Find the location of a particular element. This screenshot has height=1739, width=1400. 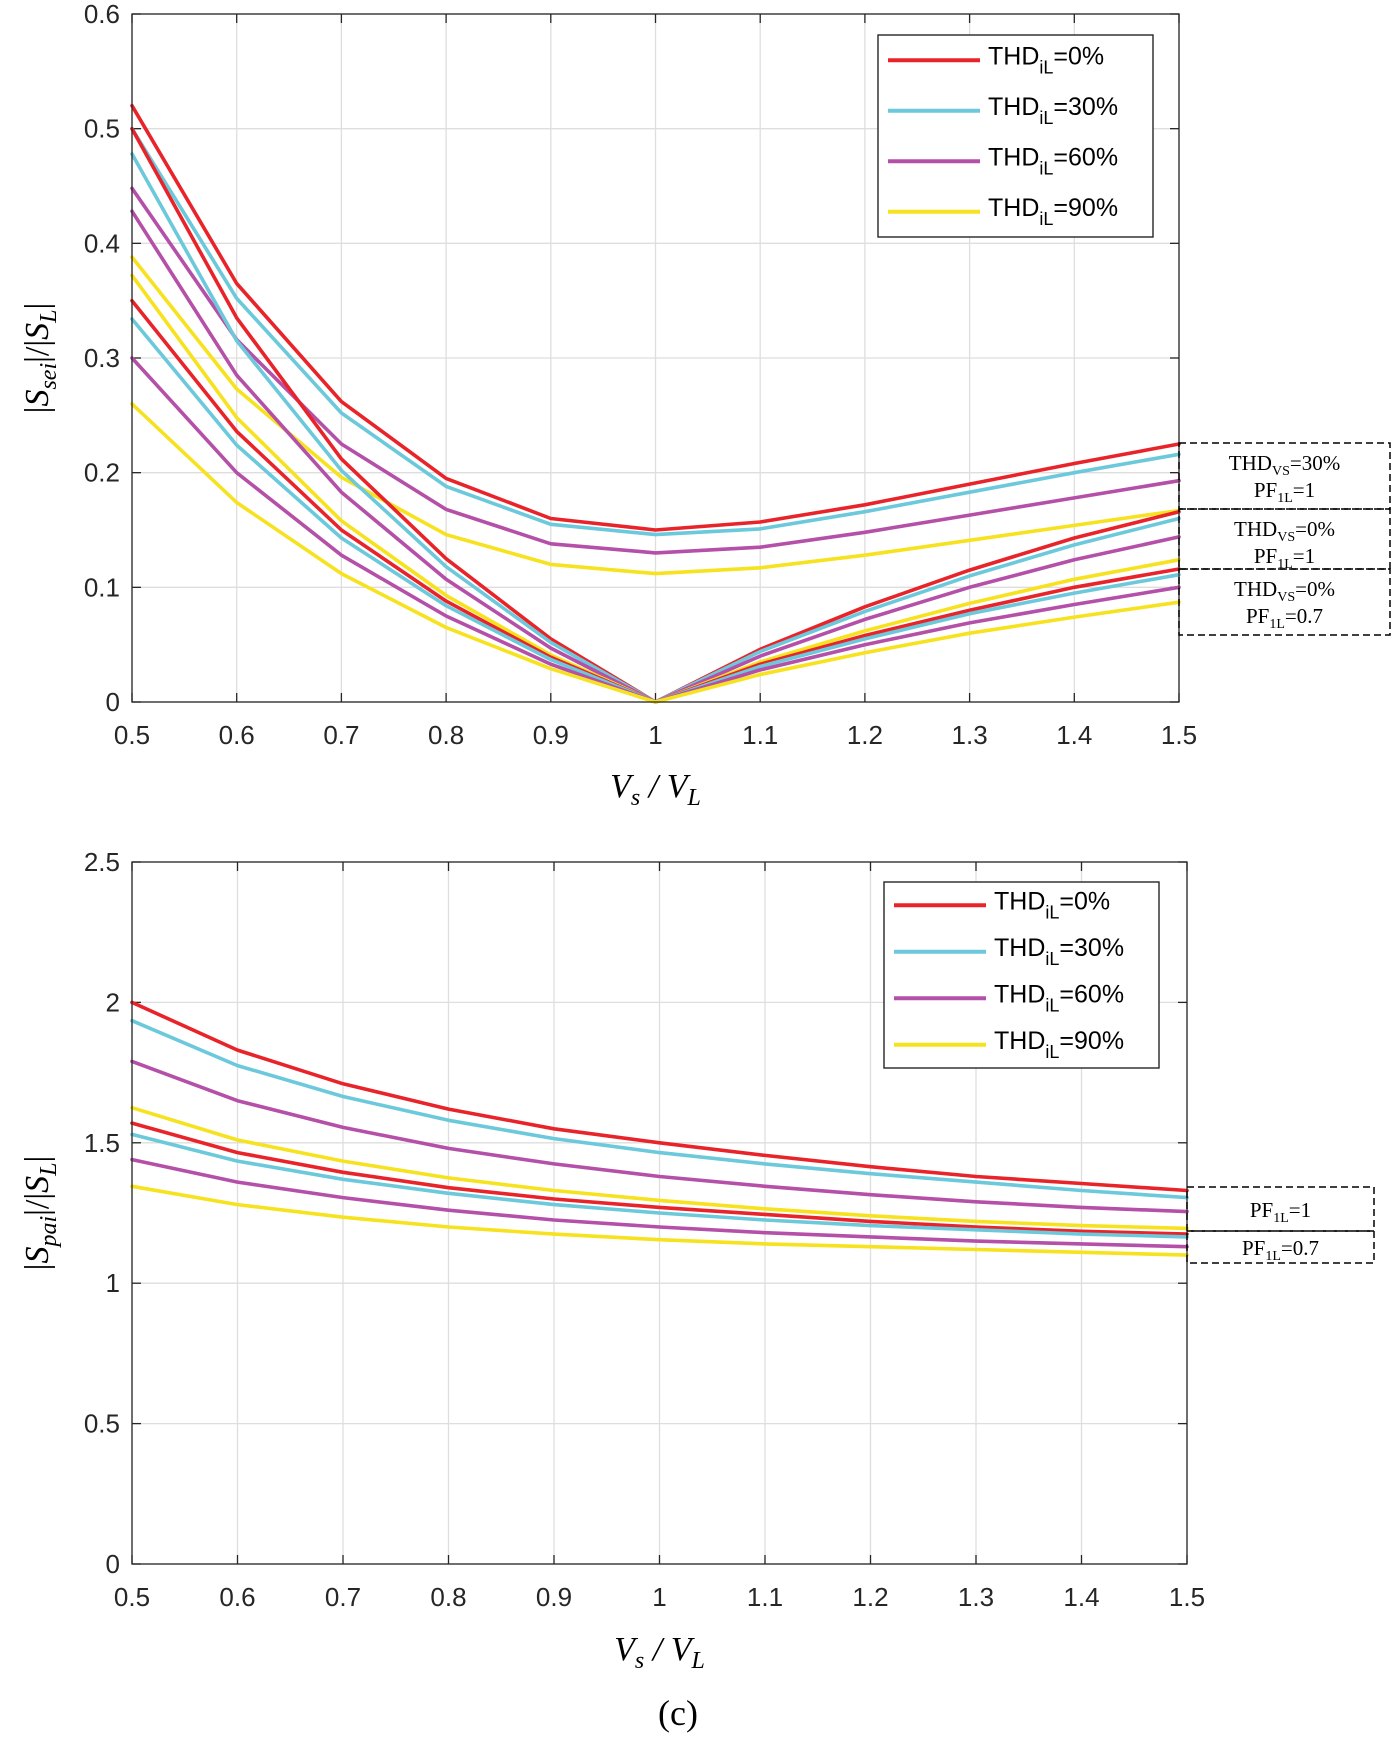

x-tick-label: 0.7 is located at coordinates (343, 1597).